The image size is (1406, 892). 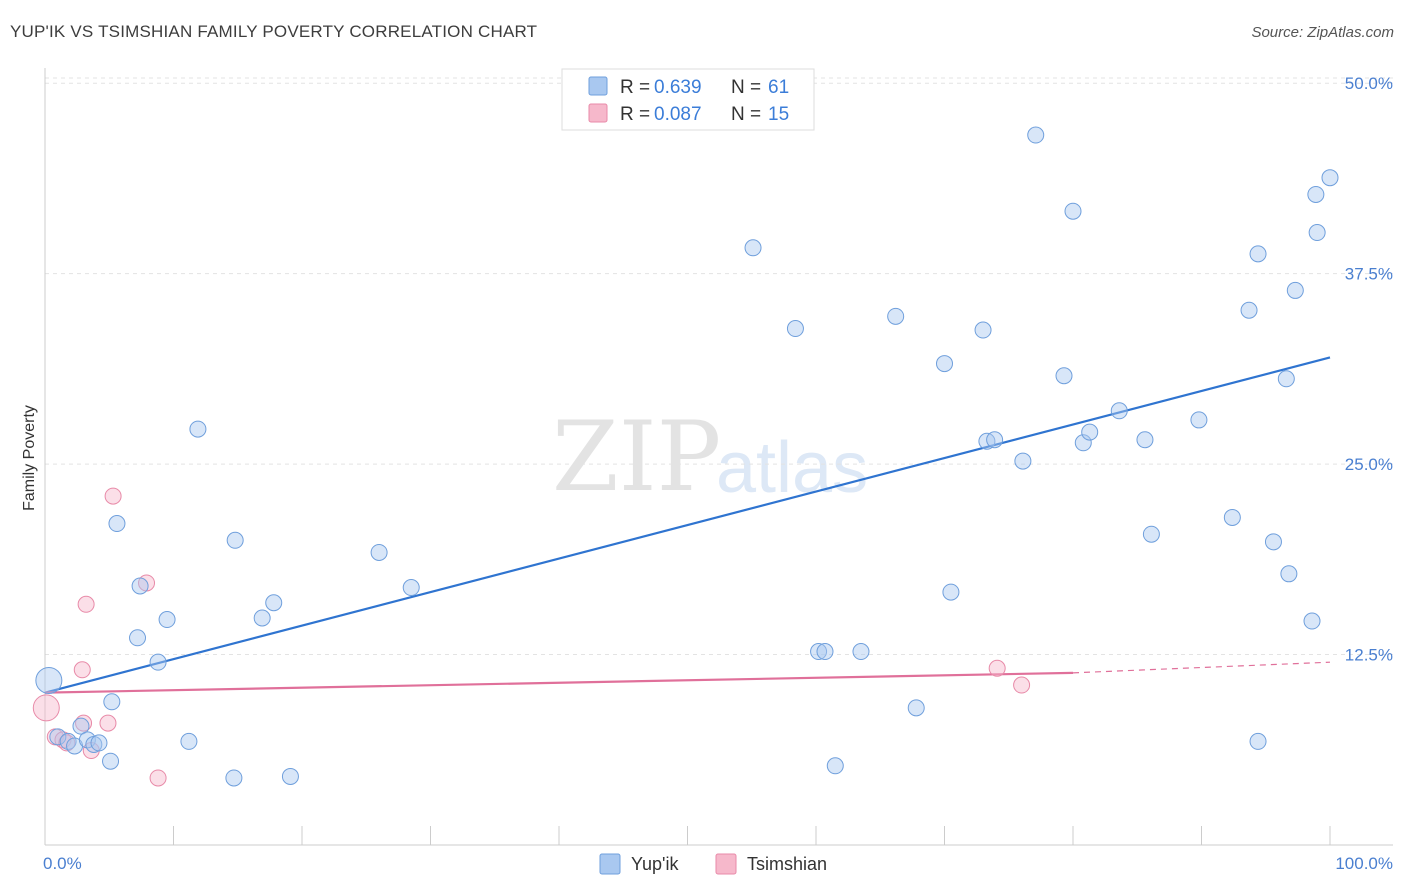 What do you see at coordinates (746, 114) in the screenshot?
I see `legend-tsimshian-n-label: N =` at bounding box center [746, 114].